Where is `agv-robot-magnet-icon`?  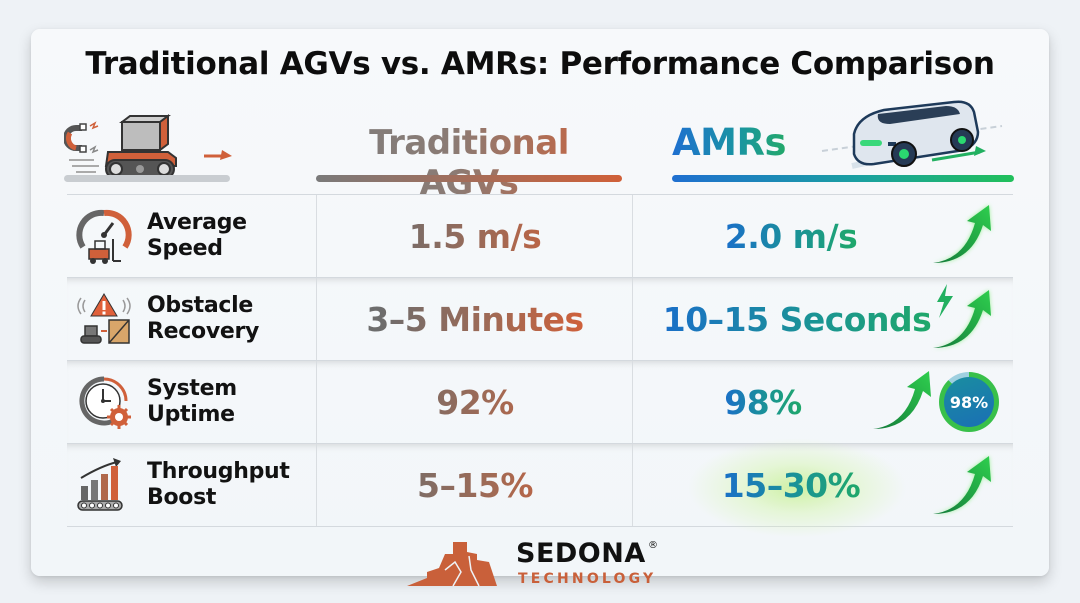
agv-robot-magnet-icon is located at coordinates (148, 146).